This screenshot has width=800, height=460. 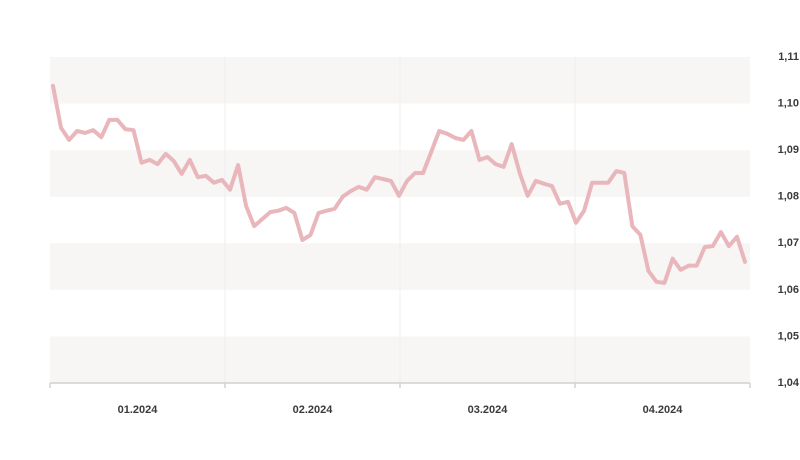 What do you see at coordinates (788, 57) in the screenshot?
I see `y-tick-label: 1,11` at bounding box center [788, 57].